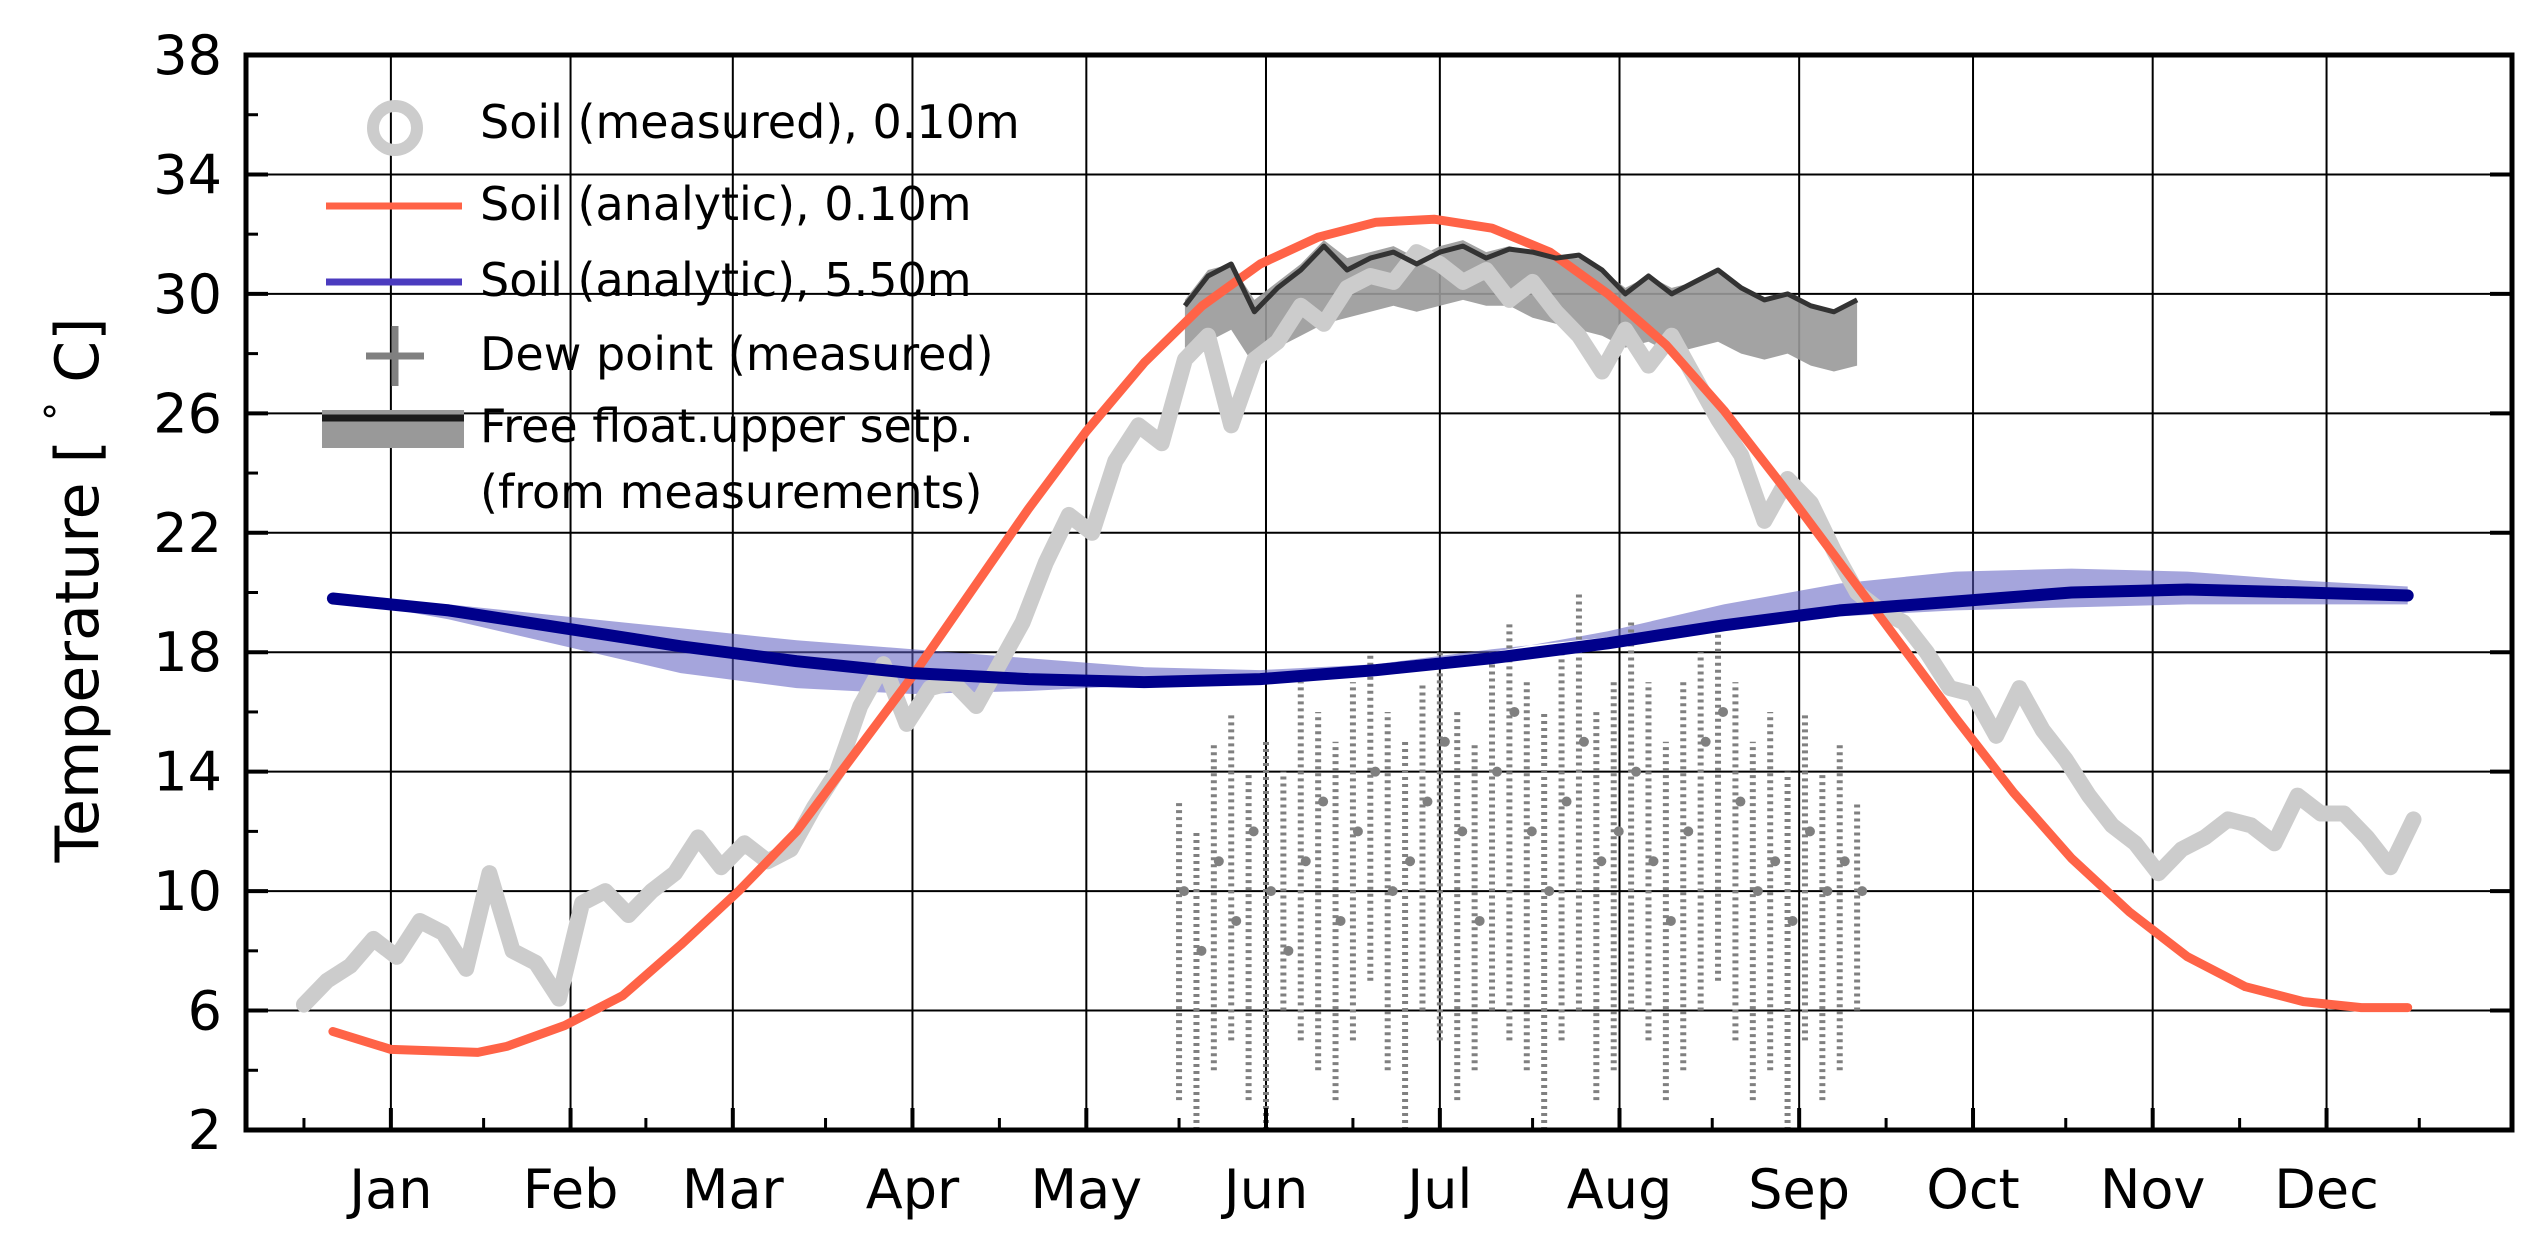  Describe the element at coordinates (187, 294) in the screenshot. I see `y-tick-label-30: 30` at that location.